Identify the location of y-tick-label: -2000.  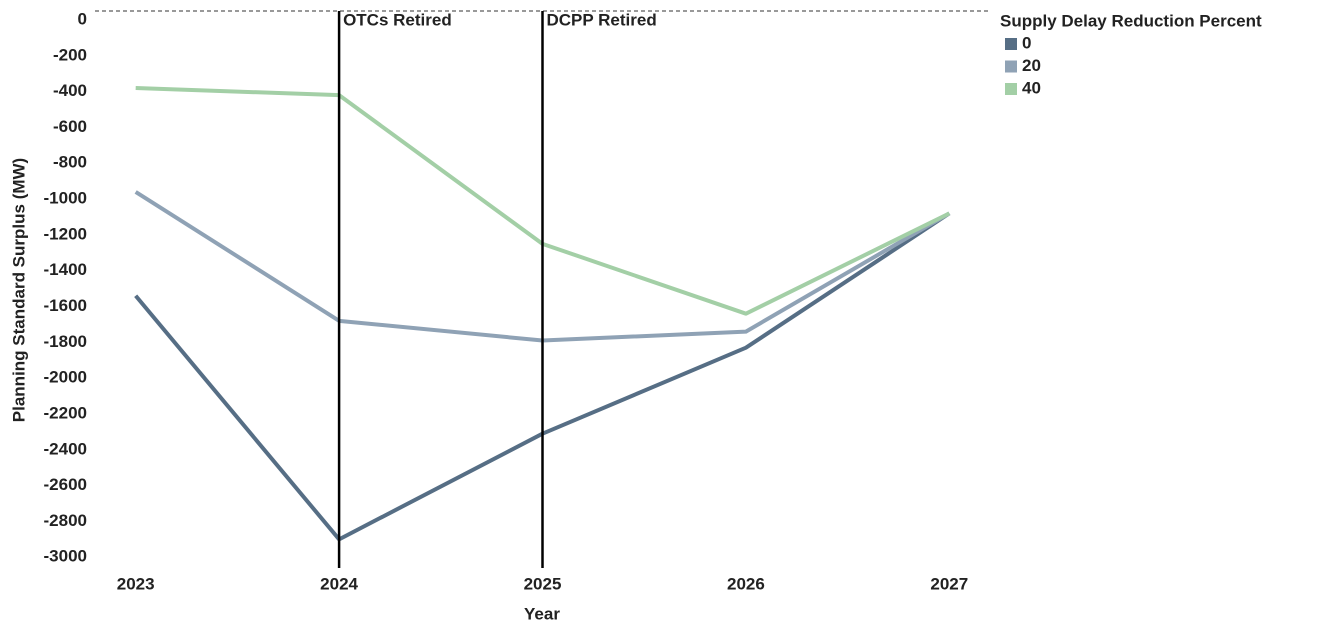
(65, 377).